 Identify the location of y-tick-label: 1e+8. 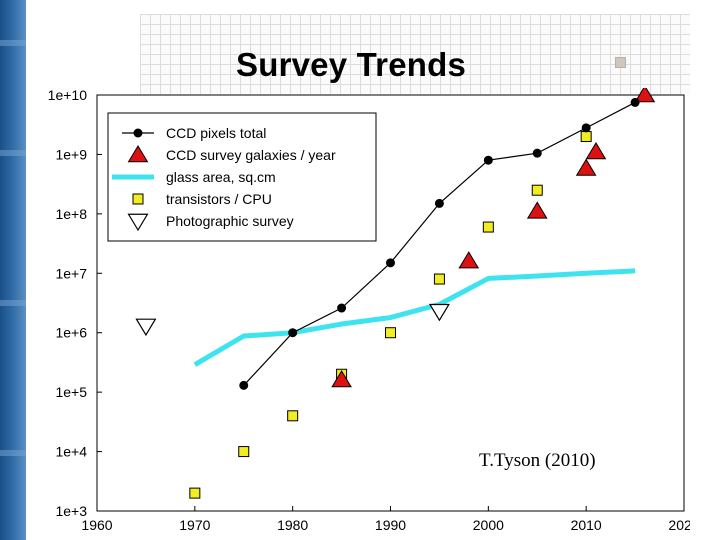
(71, 214).